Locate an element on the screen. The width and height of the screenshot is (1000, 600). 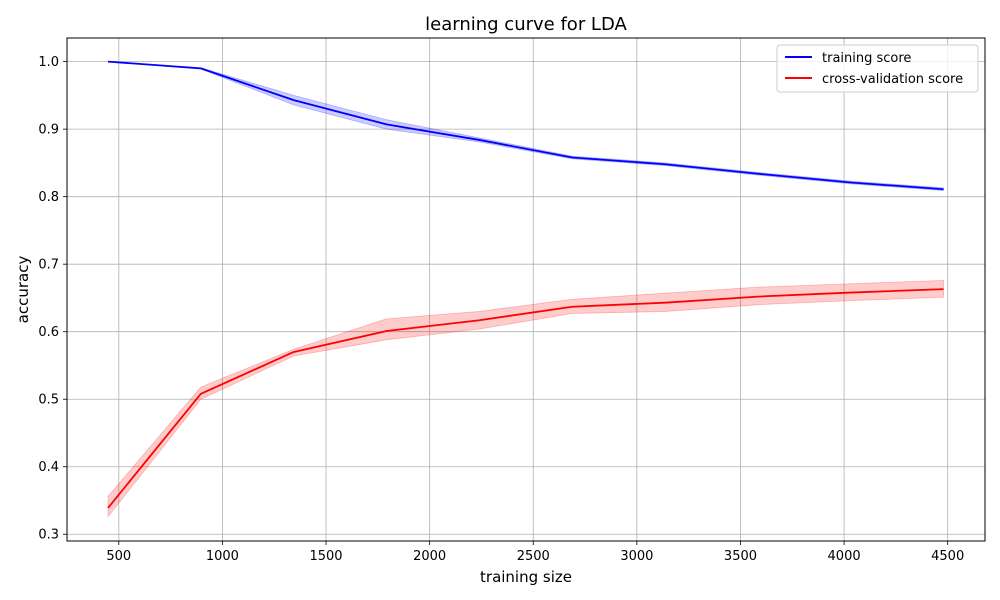
y-tick-label: 0.6 is located at coordinates (48, 332).